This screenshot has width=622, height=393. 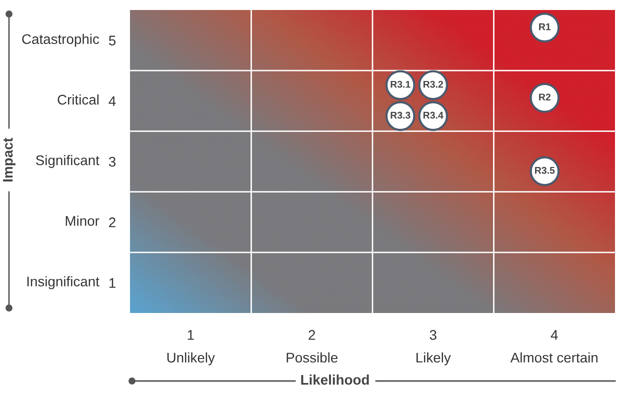 What do you see at coordinates (312, 357) in the screenshot?
I see `text: Possible` at bounding box center [312, 357].